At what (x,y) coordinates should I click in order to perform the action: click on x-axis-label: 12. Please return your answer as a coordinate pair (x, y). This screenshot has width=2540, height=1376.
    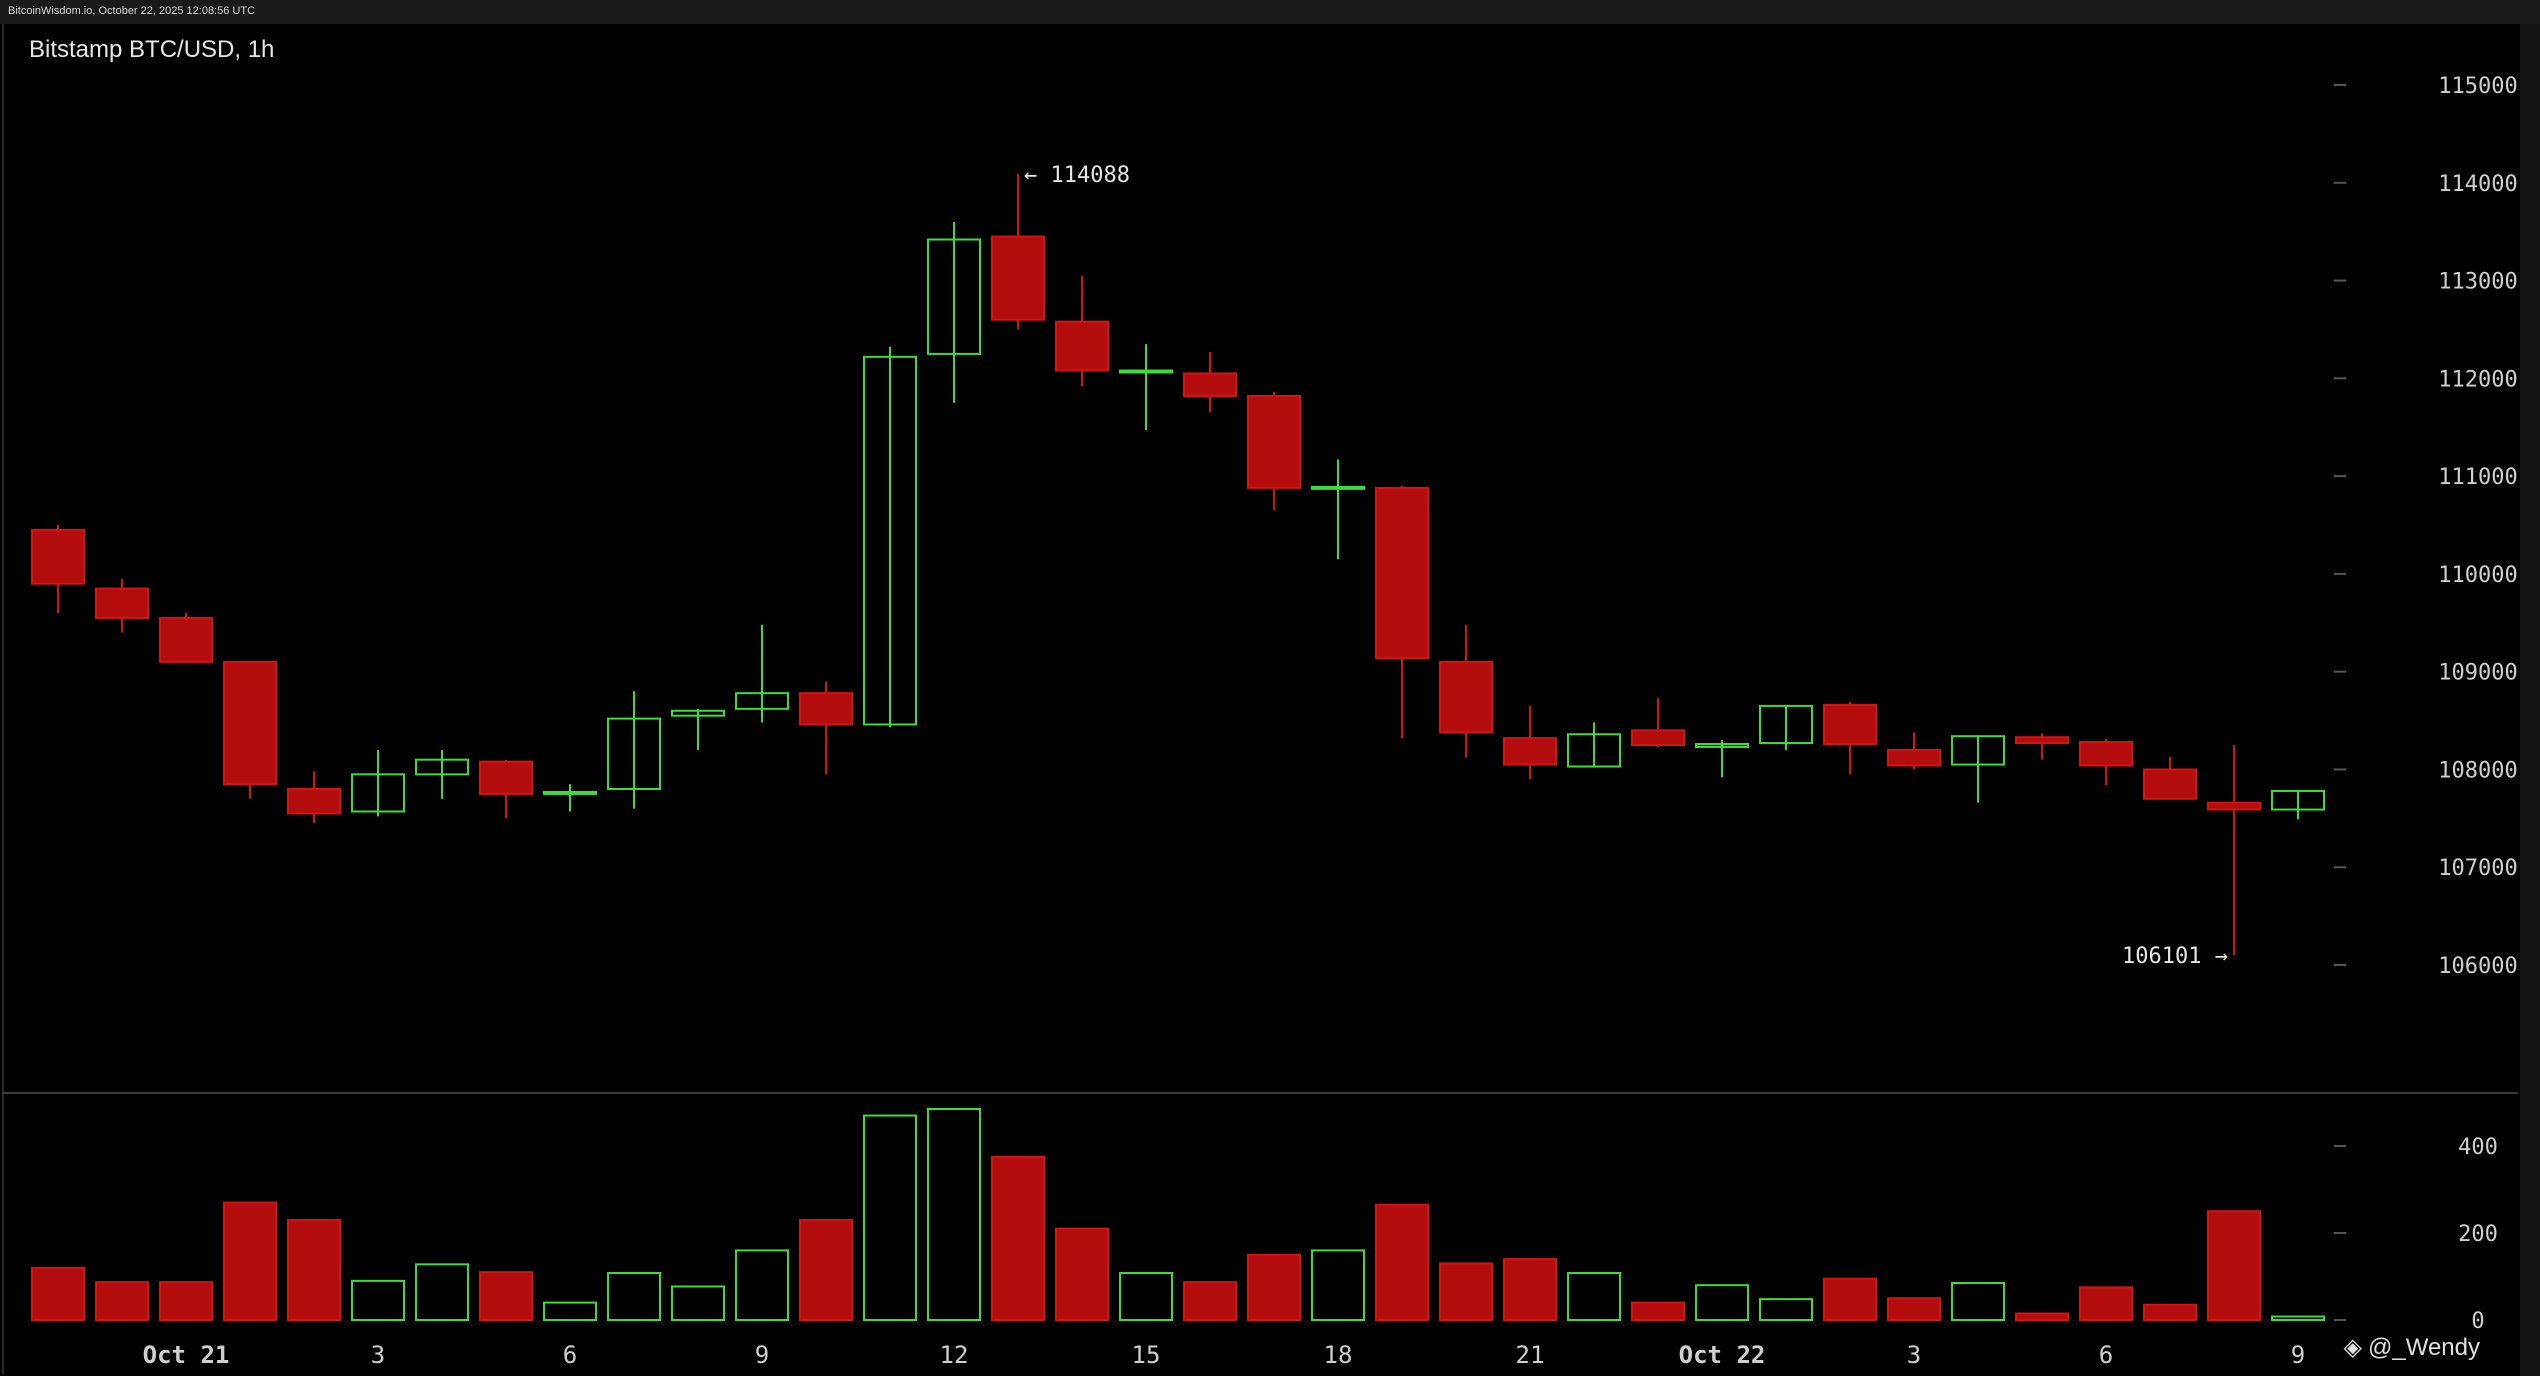
    Looking at the image, I should click on (954, 1355).